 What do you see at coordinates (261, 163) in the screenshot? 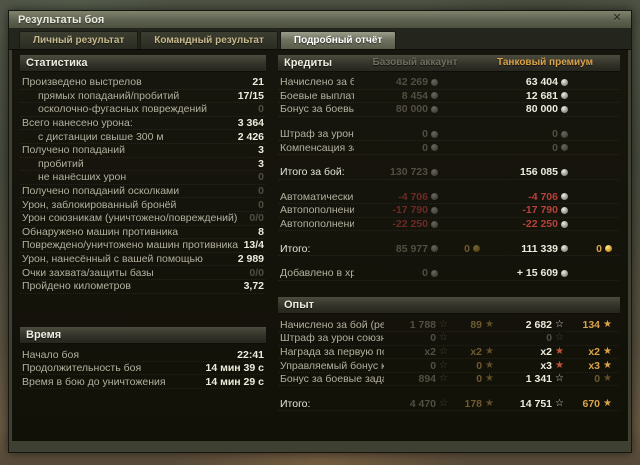
I see `row-value: 3` at bounding box center [261, 163].